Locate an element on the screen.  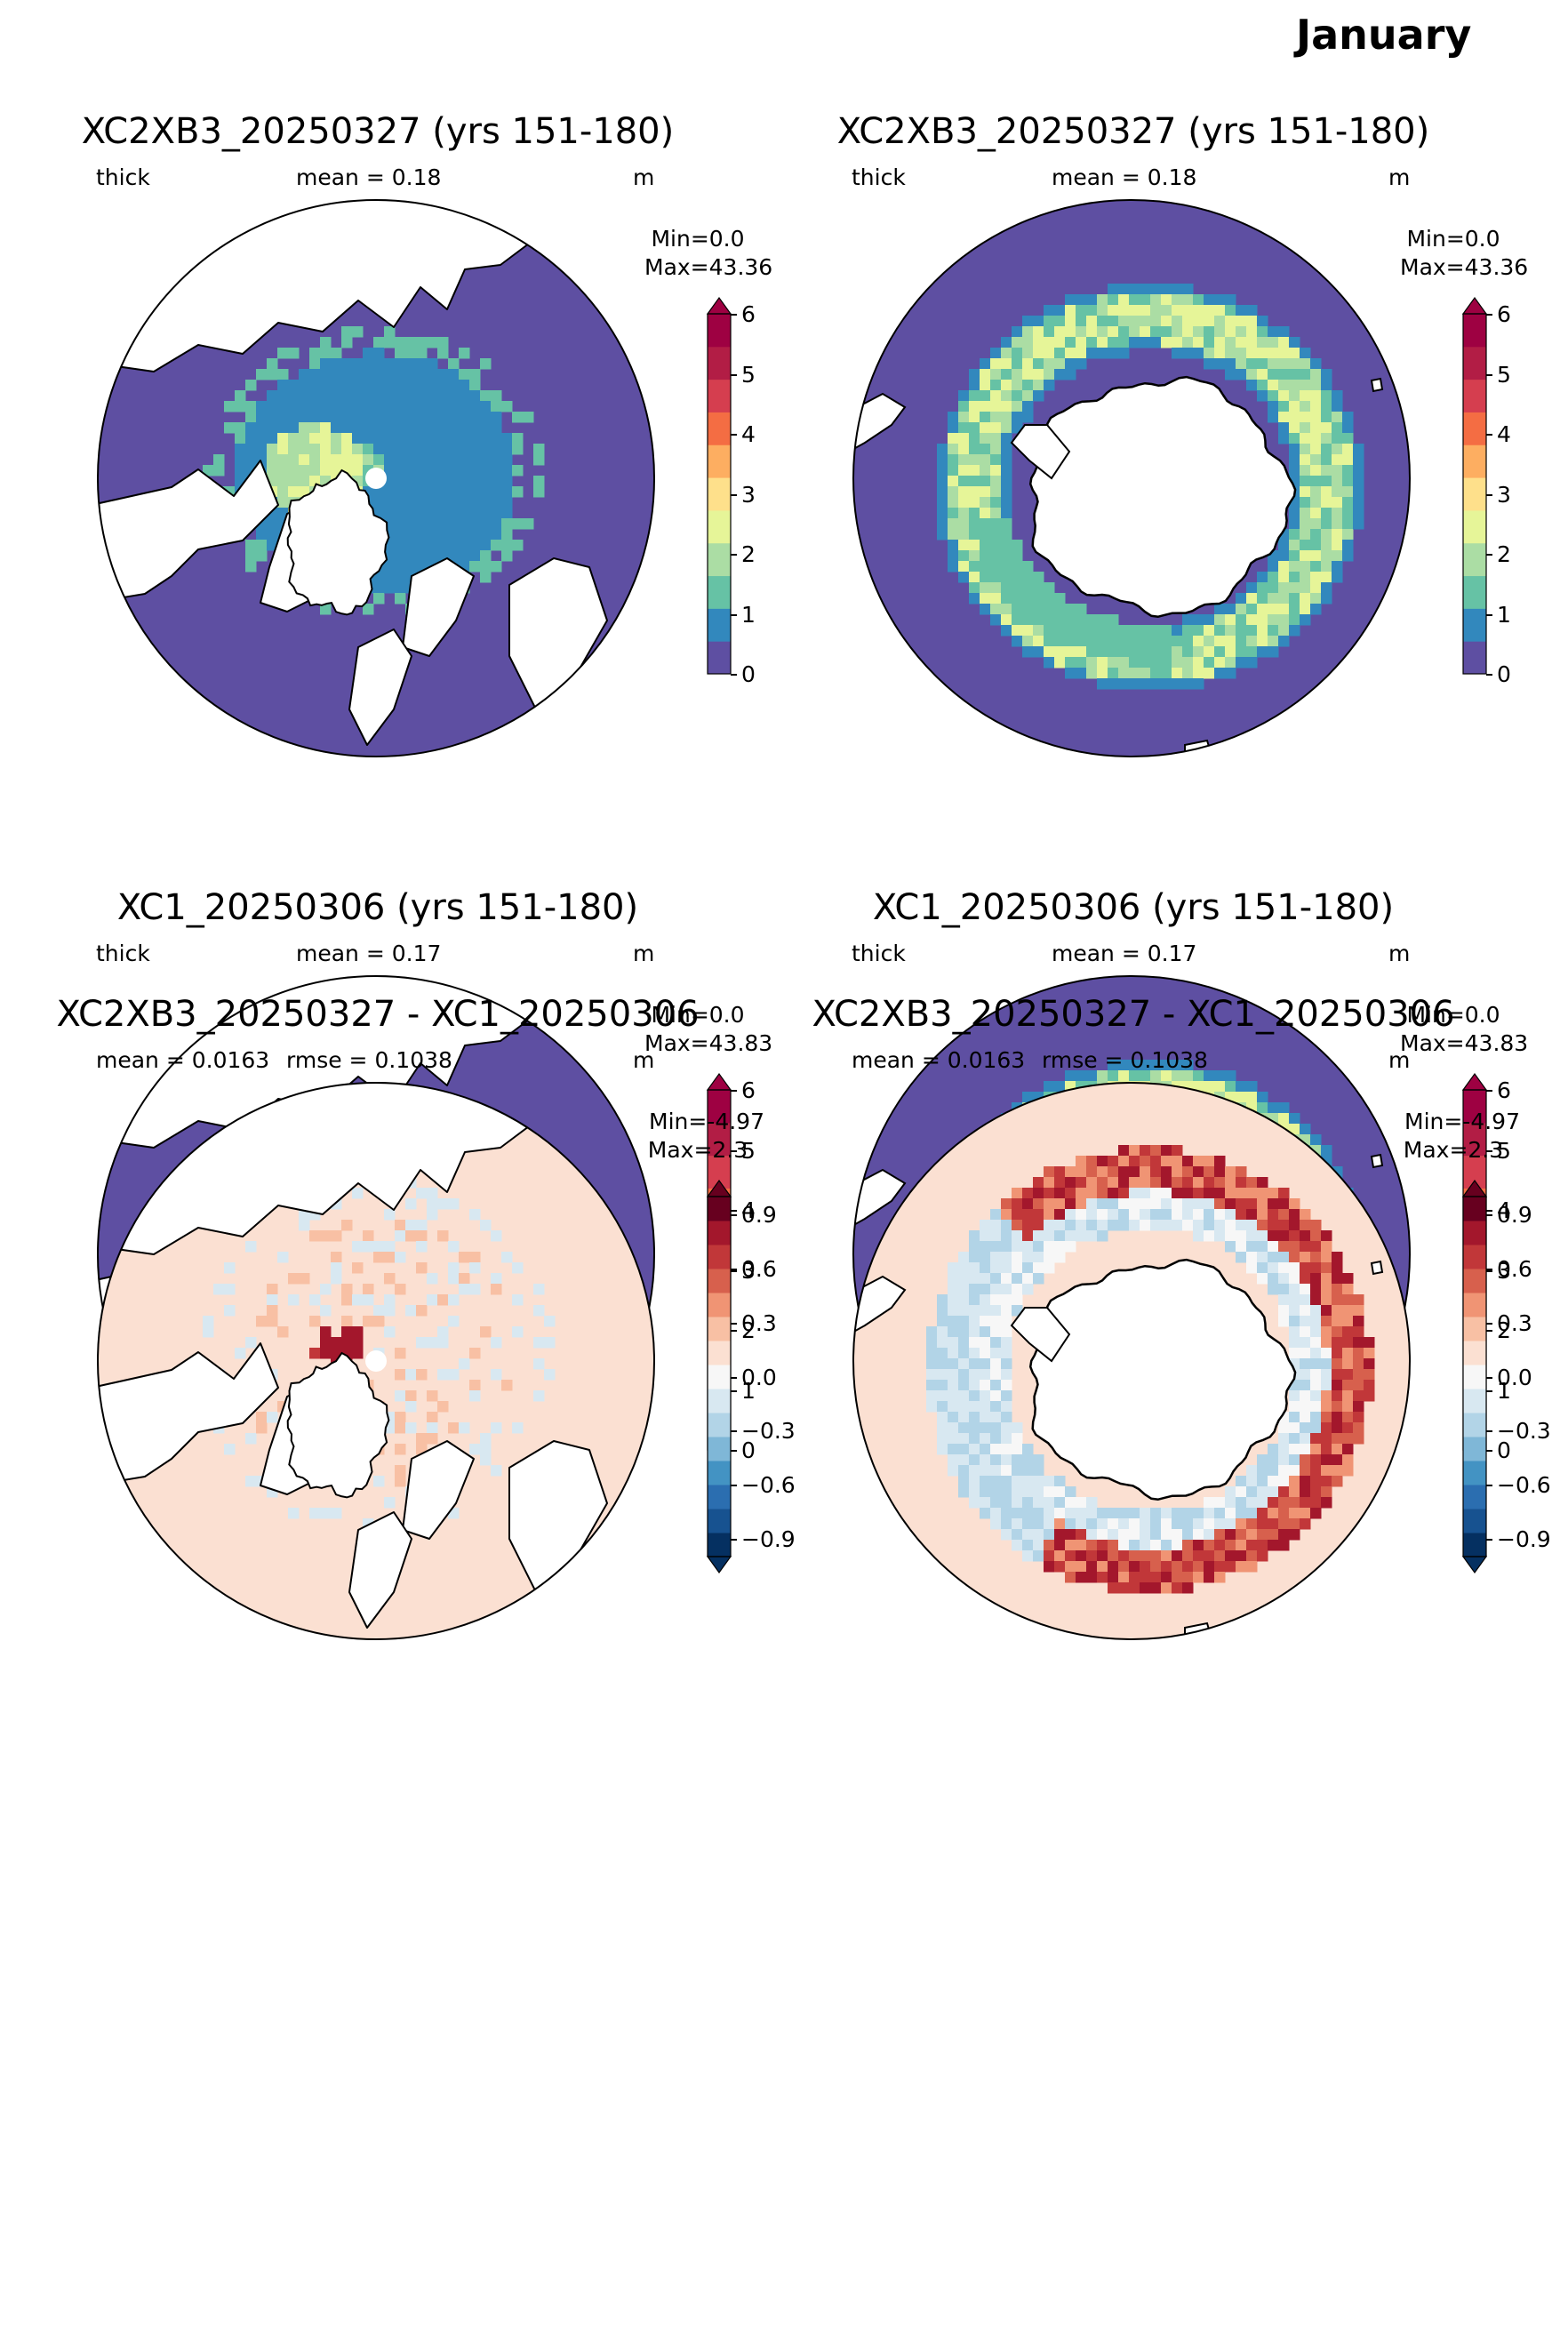
colorbar-extend-min is located at coordinates (1474, 1565).